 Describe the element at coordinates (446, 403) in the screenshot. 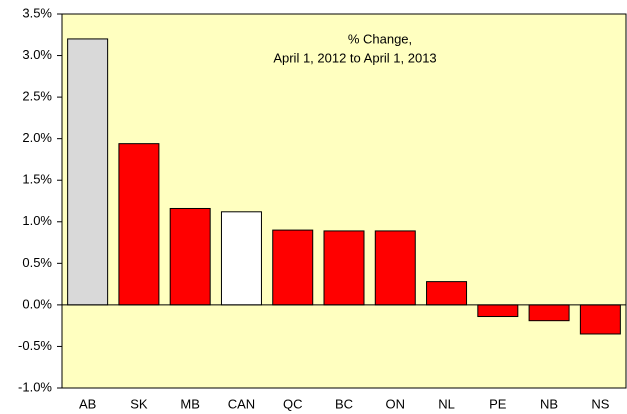

I see `x-tick-label: NL` at that location.